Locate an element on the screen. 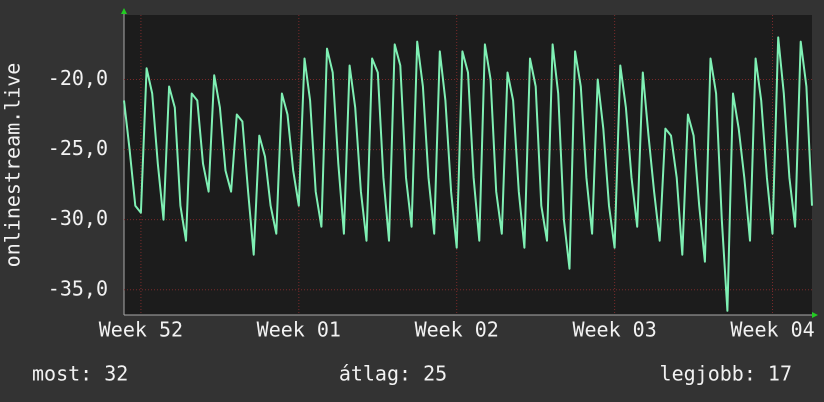 The height and width of the screenshot is (402, 824). y-tick-label: -25,0 is located at coordinates (78, 148).